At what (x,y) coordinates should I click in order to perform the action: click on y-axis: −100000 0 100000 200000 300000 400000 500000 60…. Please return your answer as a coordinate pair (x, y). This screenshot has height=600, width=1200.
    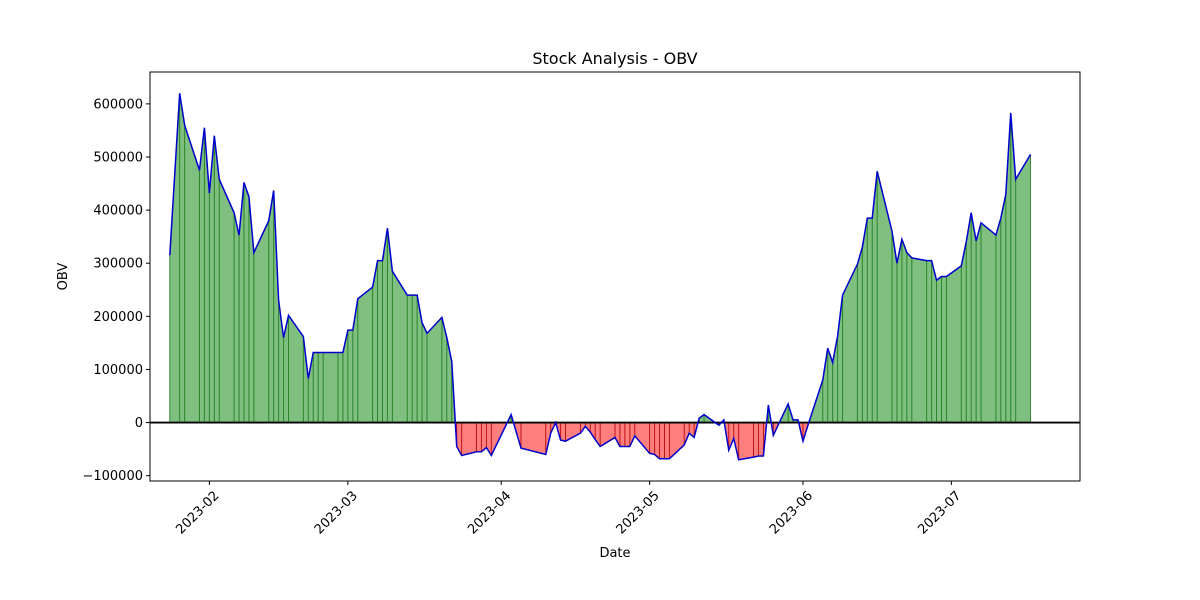
    Looking at the image, I should click on (116, 290).